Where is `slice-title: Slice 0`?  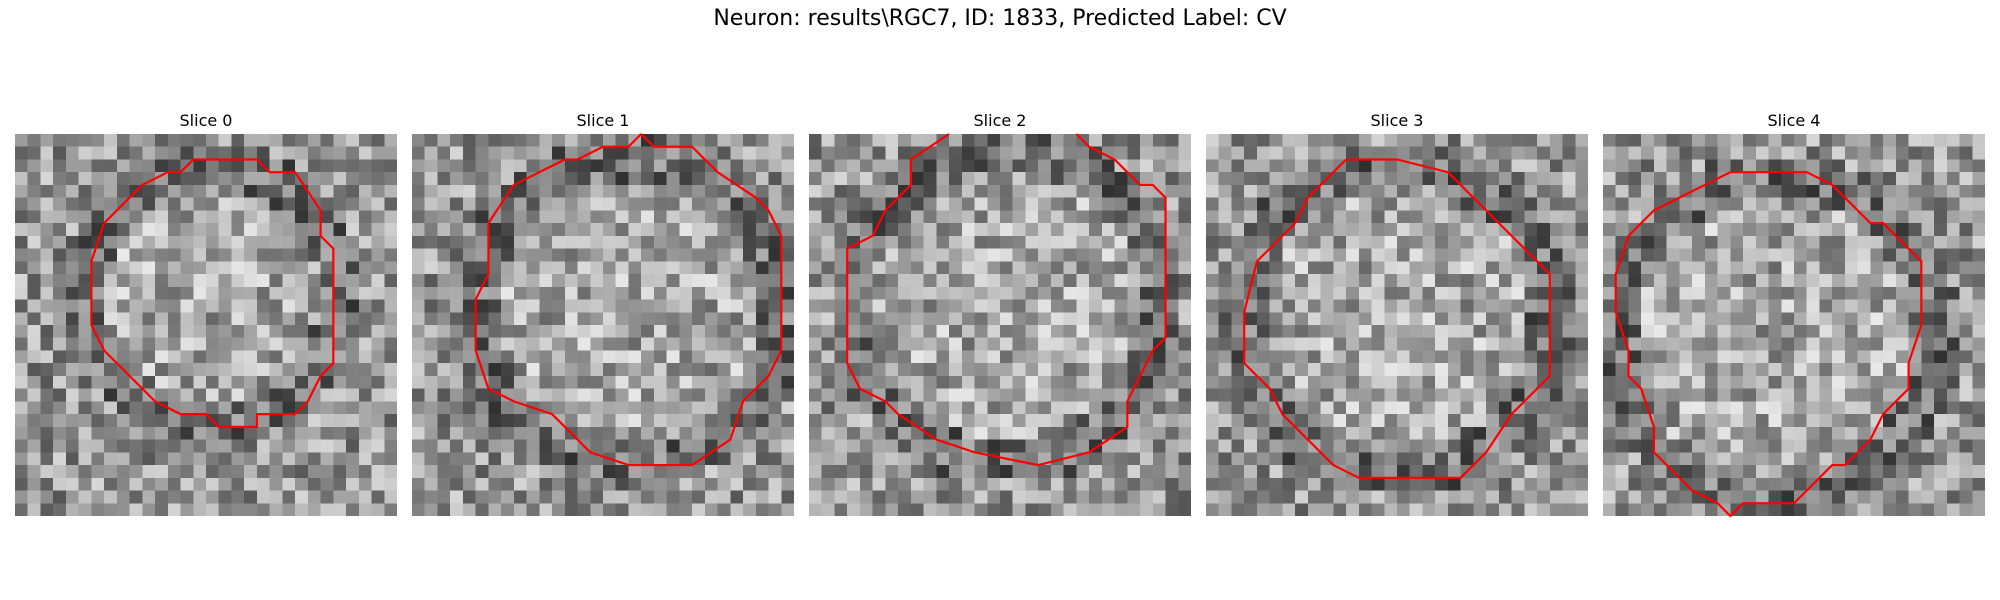 slice-title: Slice 0 is located at coordinates (206, 120).